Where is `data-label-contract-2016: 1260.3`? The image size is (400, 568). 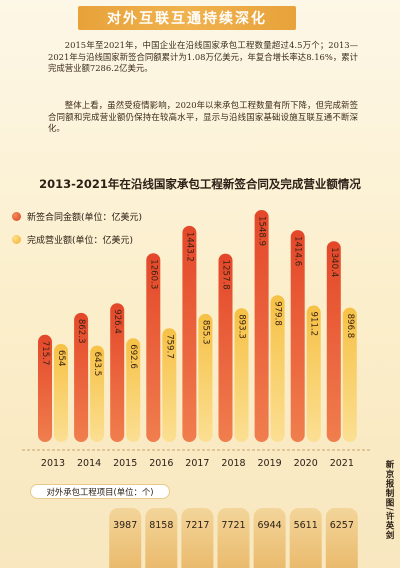 data-label-contract-2016: 1260.3 is located at coordinates (153, 274).